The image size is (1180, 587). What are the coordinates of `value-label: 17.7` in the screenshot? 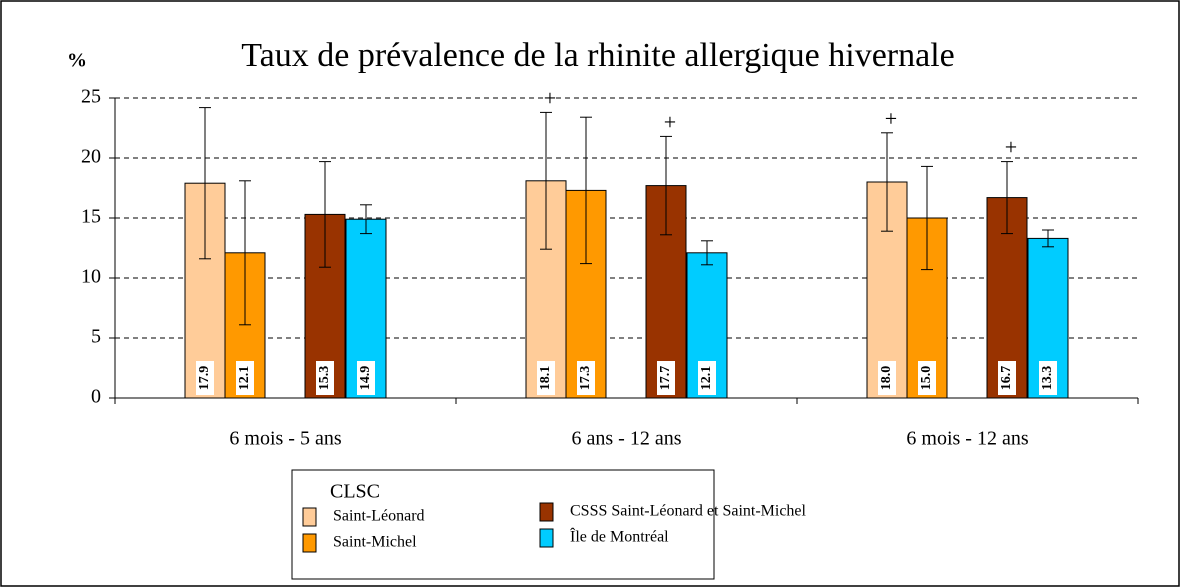 It's located at (665, 378).